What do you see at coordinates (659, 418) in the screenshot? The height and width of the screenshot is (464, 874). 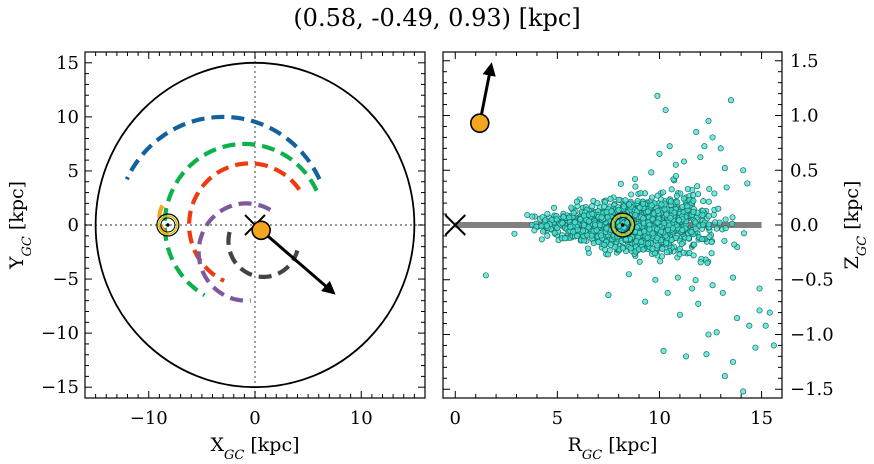 I see `x-tick-label: 10` at bounding box center [659, 418].